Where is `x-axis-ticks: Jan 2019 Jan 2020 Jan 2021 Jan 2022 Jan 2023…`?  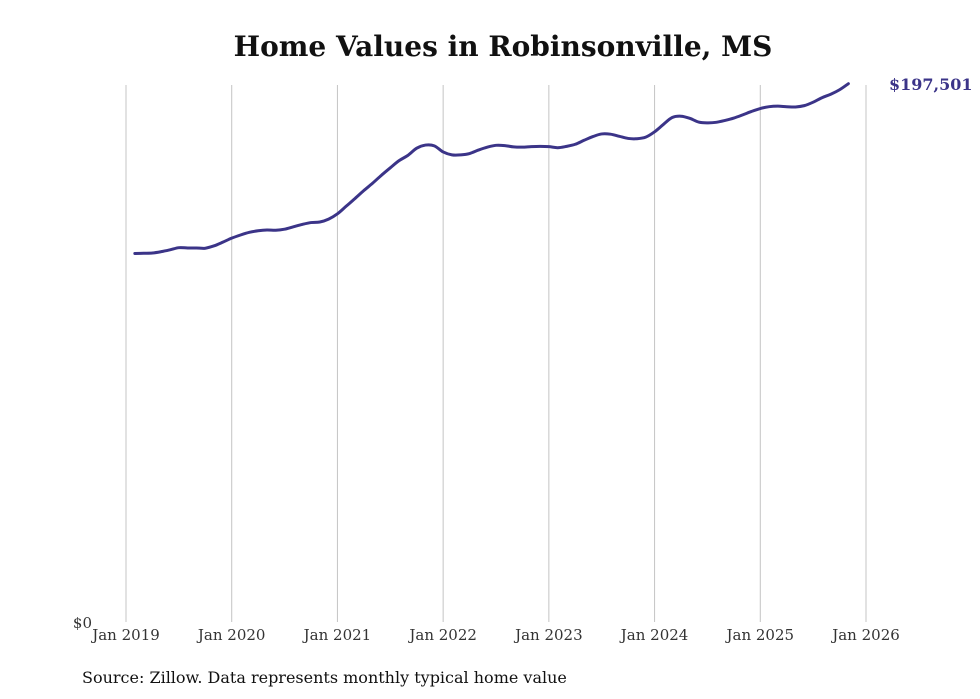 x-axis-ticks: Jan 2019 Jan 2020 Jan 2021 Jan 2022 Jan 2023… is located at coordinates (495, 635).